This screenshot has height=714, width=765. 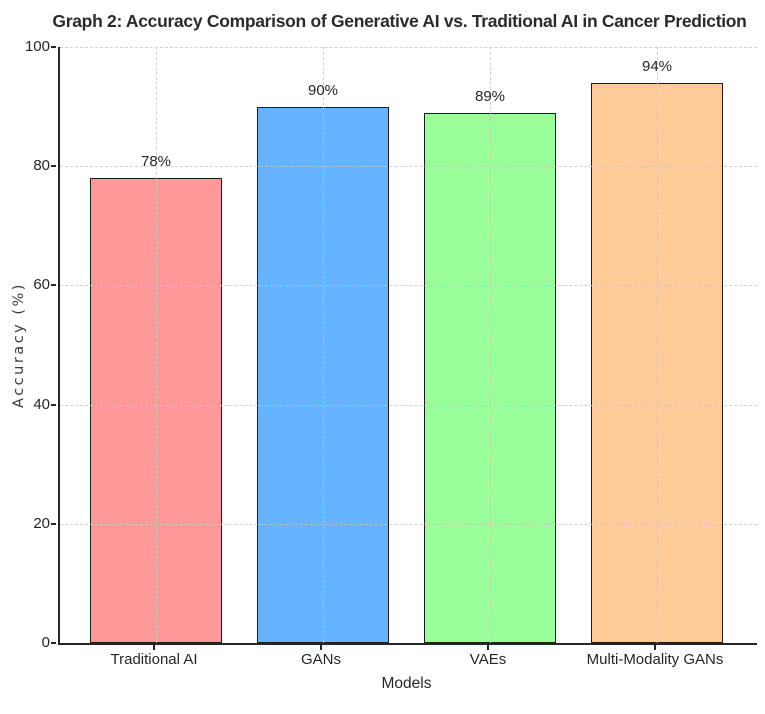 What do you see at coordinates (156, 410) in the screenshot?
I see `bar-traditional-ai` at bounding box center [156, 410].